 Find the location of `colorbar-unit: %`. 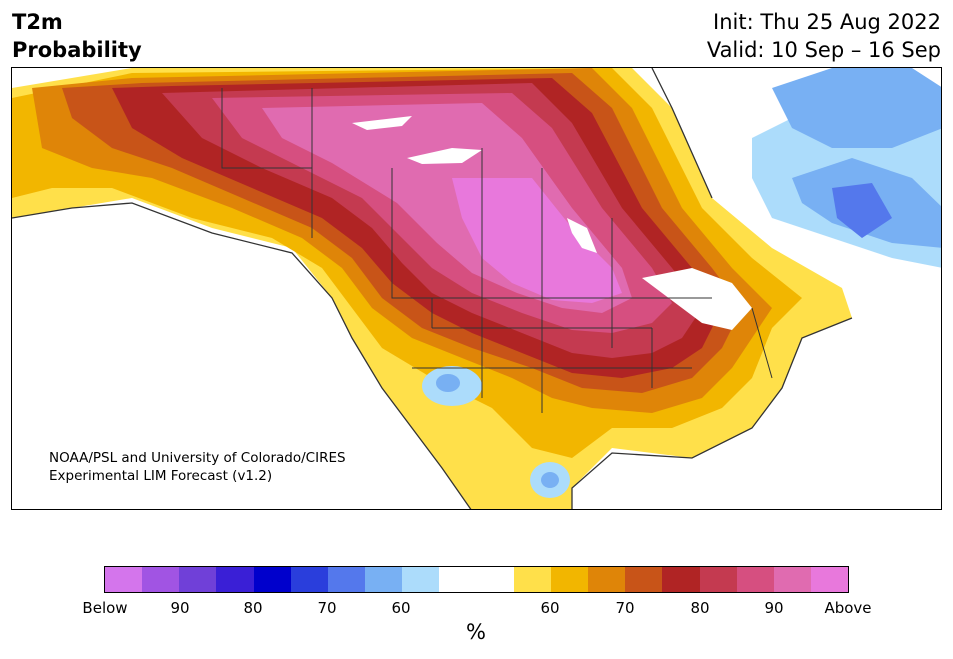

colorbar-unit: % is located at coordinates (476, 632).